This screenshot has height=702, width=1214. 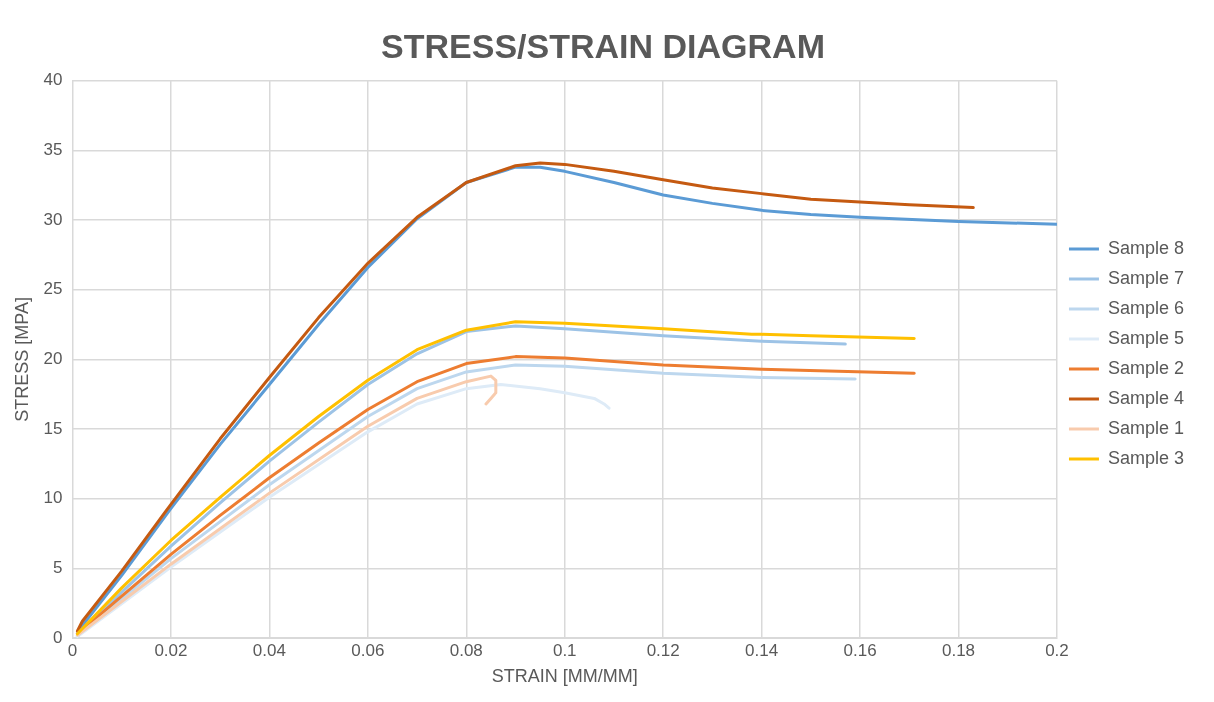 I want to click on legend-label: Sample 1, so click(x=1145, y=427).